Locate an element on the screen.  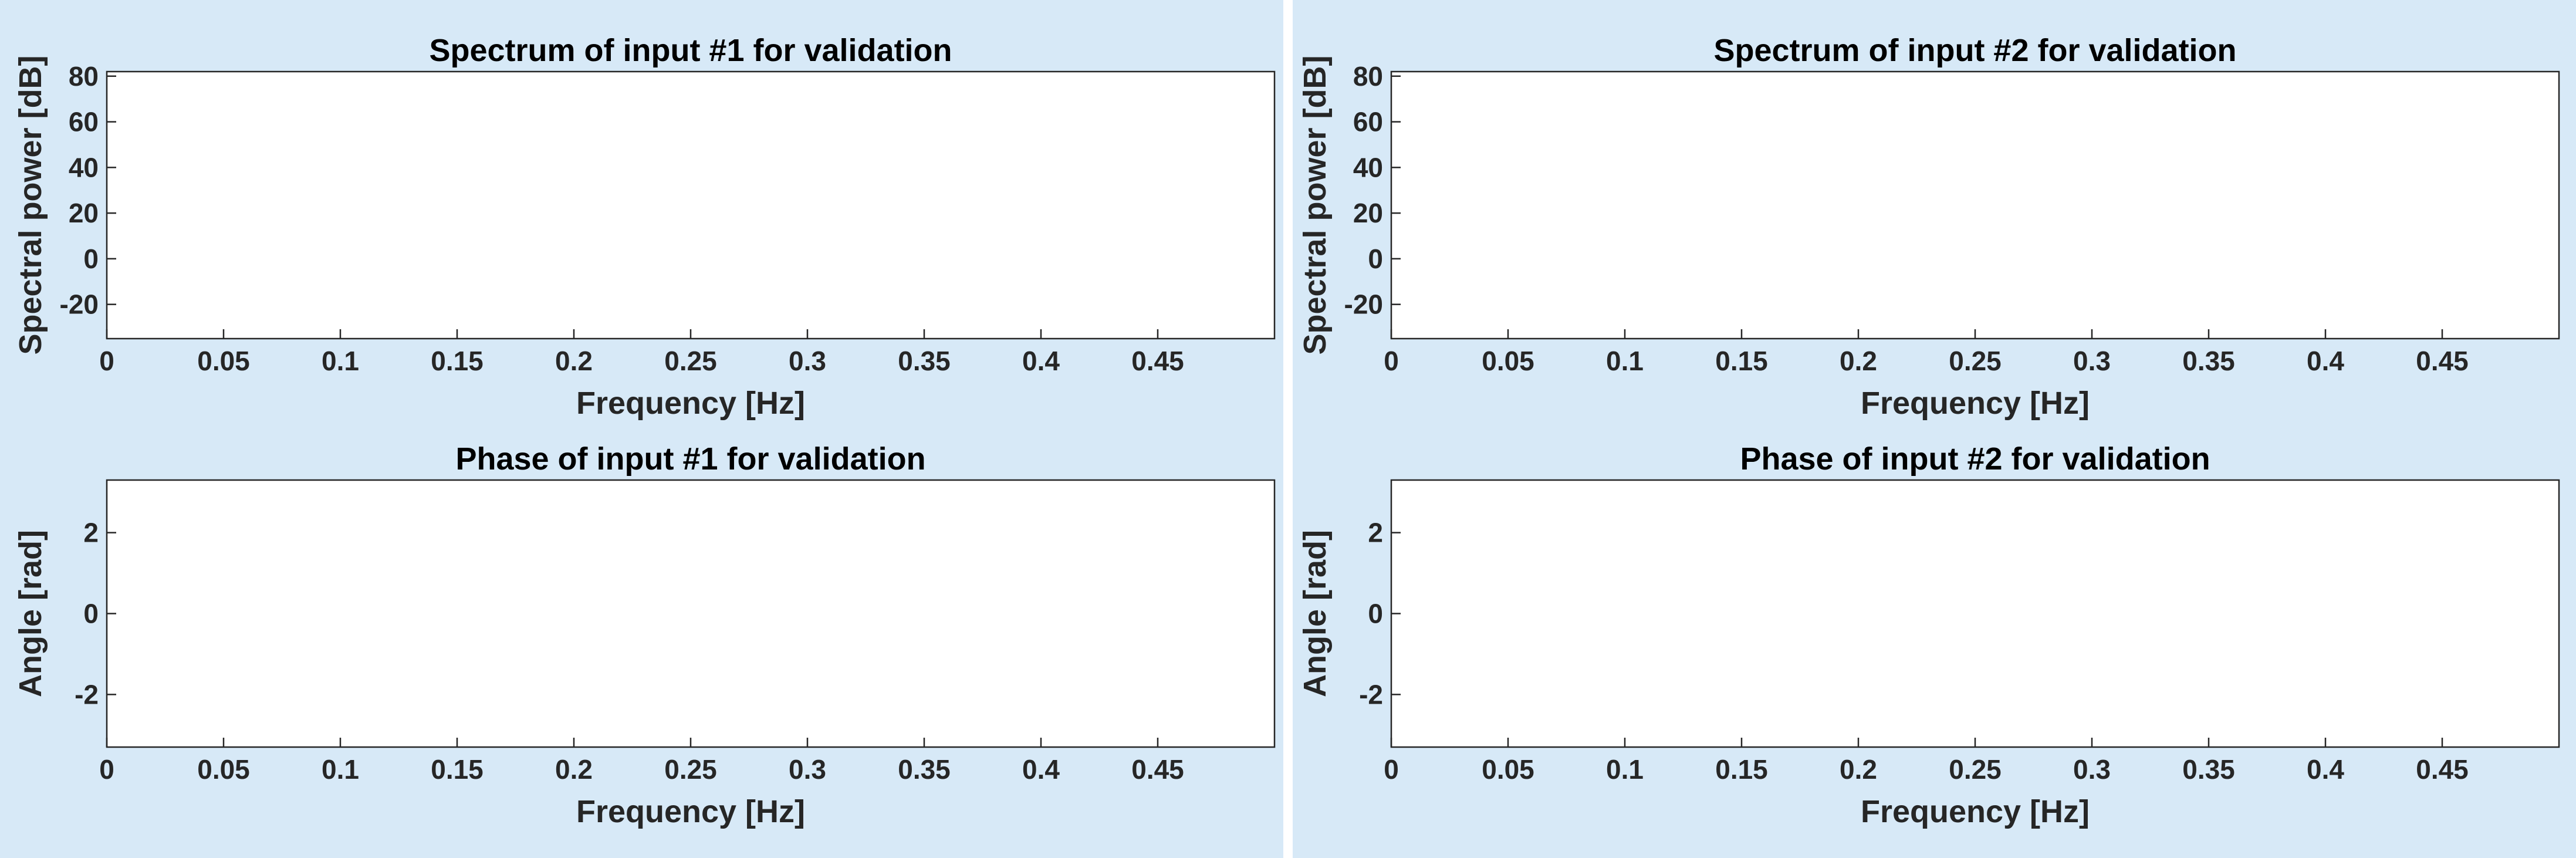
chart-title: Spectrum of input #2 for validation is located at coordinates (1974, 50).